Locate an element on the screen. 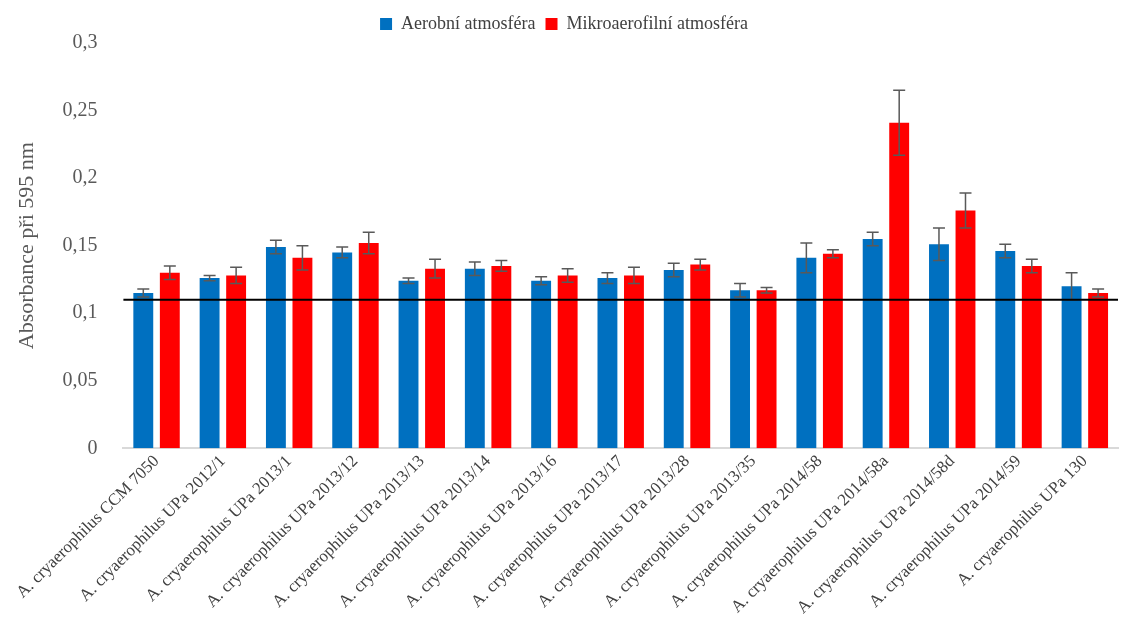 The height and width of the screenshot is (621, 1133). y-tick-label: 0,1 is located at coordinates (85, 311).